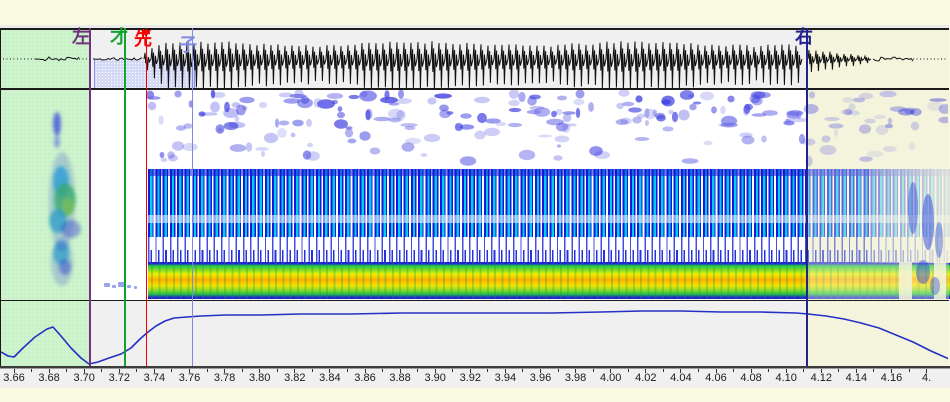 This screenshot has width=950, height=402. What do you see at coordinates (878, 333) in the screenshot?
I see `right-context-region` at bounding box center [878, 333].